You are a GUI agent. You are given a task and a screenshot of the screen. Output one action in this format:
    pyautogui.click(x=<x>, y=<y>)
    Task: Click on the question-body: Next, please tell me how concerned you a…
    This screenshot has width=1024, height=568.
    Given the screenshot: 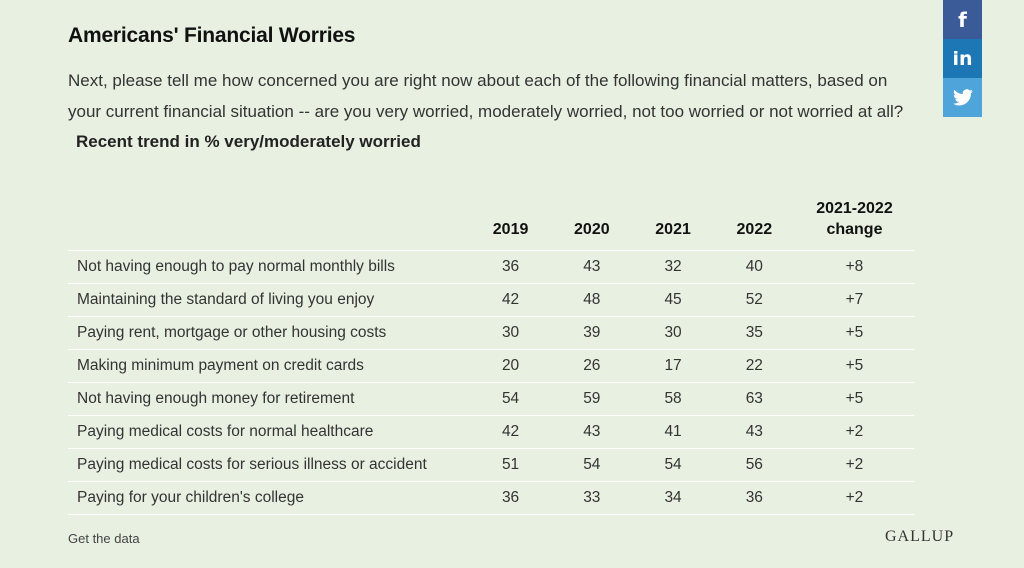 What is the action you would take?
    pyautogui.click(x=486, y=96)
    